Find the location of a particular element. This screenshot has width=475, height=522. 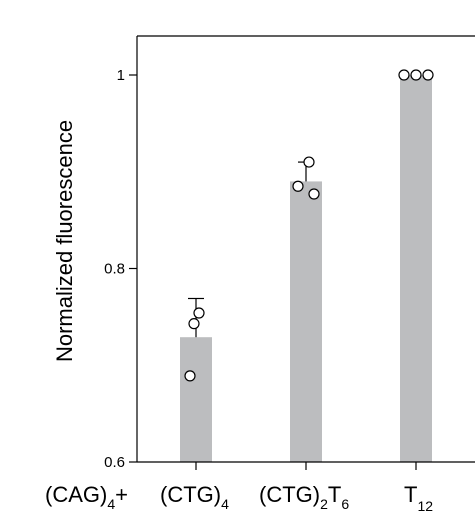

y-axis-label: Normalized fluorescence is located at coordinates (64, 241).